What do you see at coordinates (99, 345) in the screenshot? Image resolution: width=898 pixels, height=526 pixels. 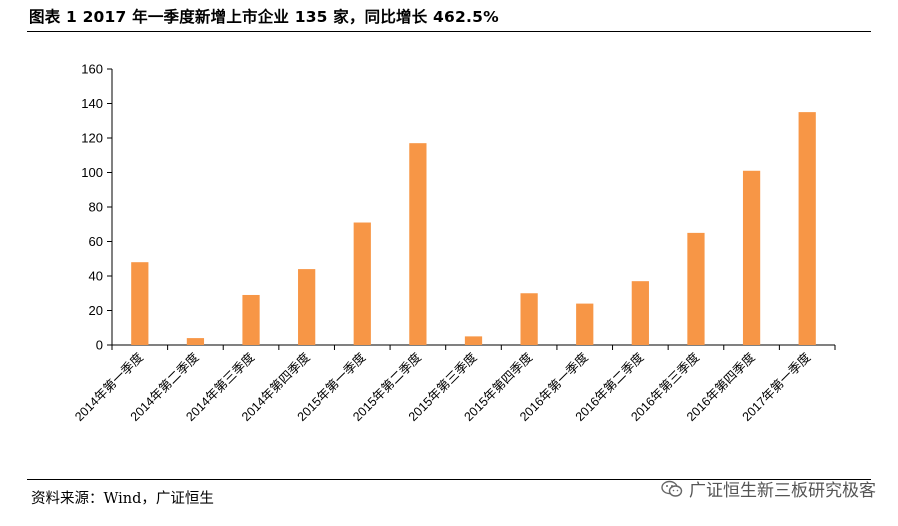 I see `y-tick-label: 0` at bounding box center [99, 345].